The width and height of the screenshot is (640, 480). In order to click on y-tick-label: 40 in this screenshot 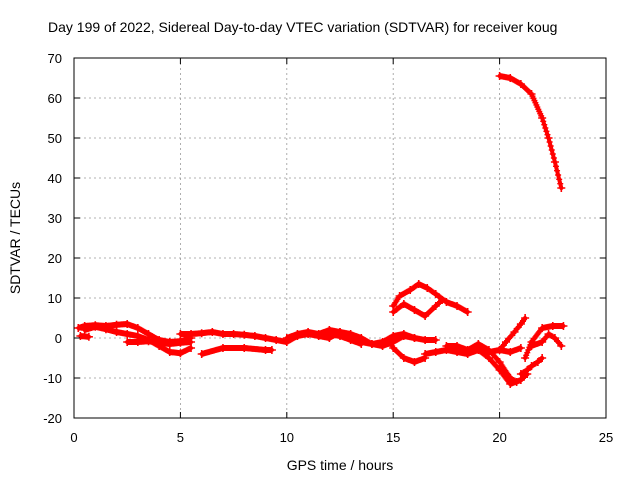, I will do `click(55, 178)`.